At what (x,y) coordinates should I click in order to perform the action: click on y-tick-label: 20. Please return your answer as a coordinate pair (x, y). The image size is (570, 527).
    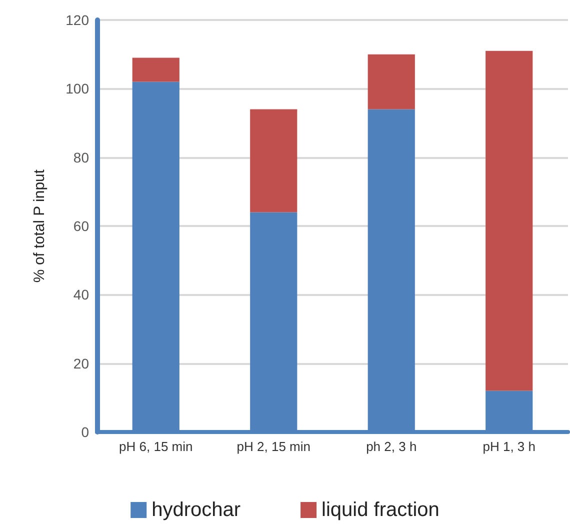
    Looking at the image, I should click on (81, 363).